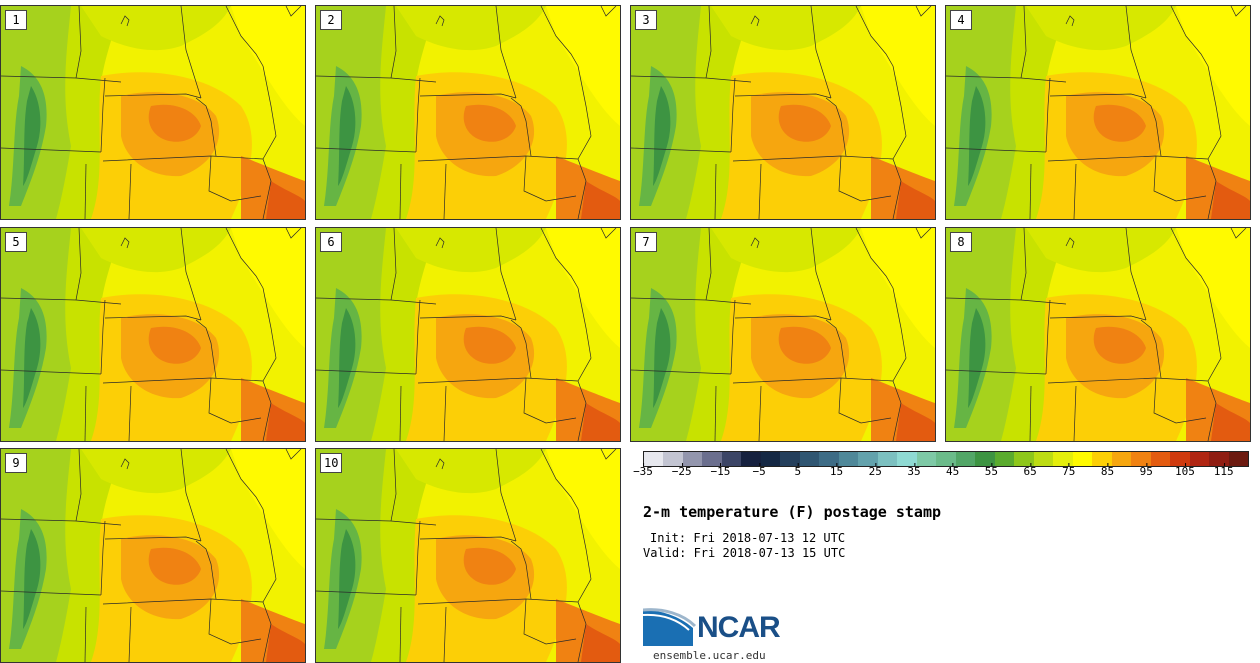 The height and width of the screenshot is (663, 1260). What do you see at coordinates (670, 627) in the screenshot?
I see `ncar-logo-icon` at bounding box center [670, 627].